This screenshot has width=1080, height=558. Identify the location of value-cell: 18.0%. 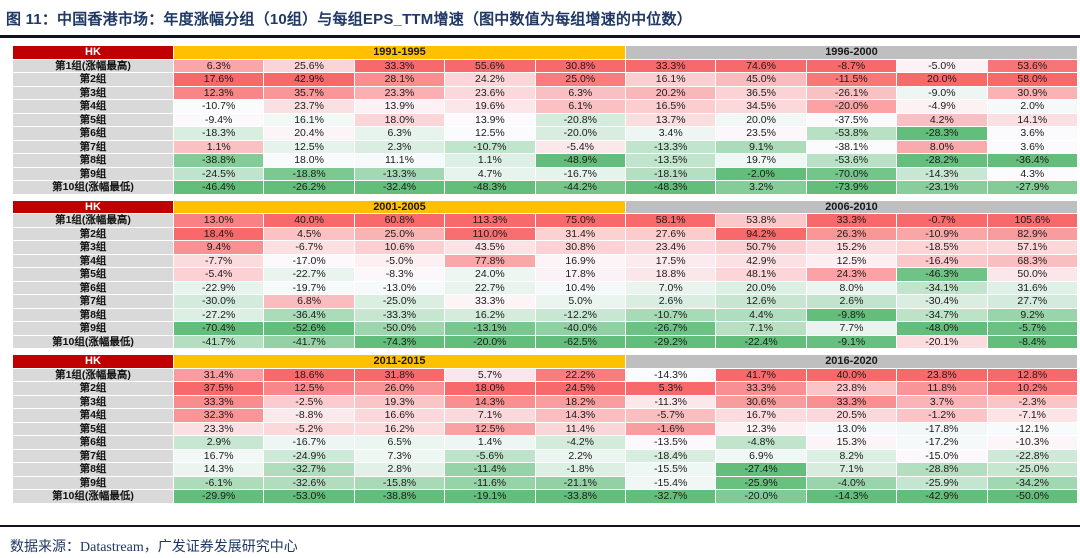
(309, 160).